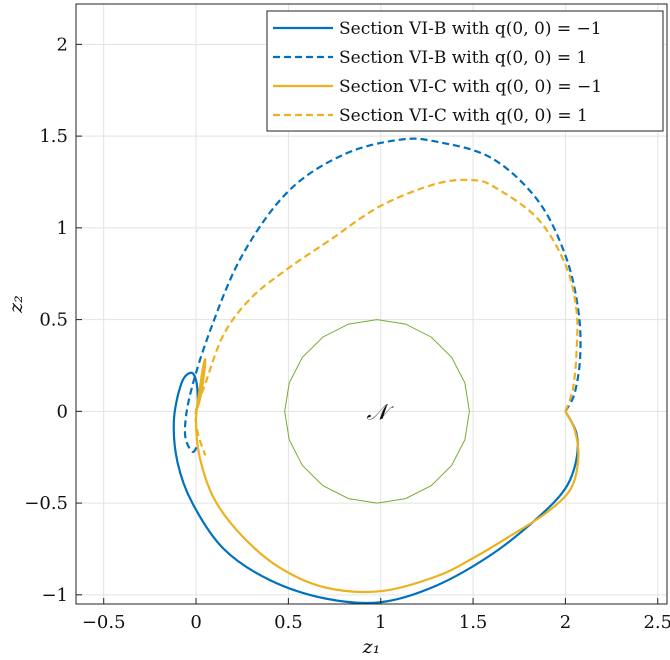 This screenshot has height=660, width=670. What do you see at coordinates (16, 304) in the screenshot?
I see `y-axis-label: z₂` at bounding box center [16, 304].